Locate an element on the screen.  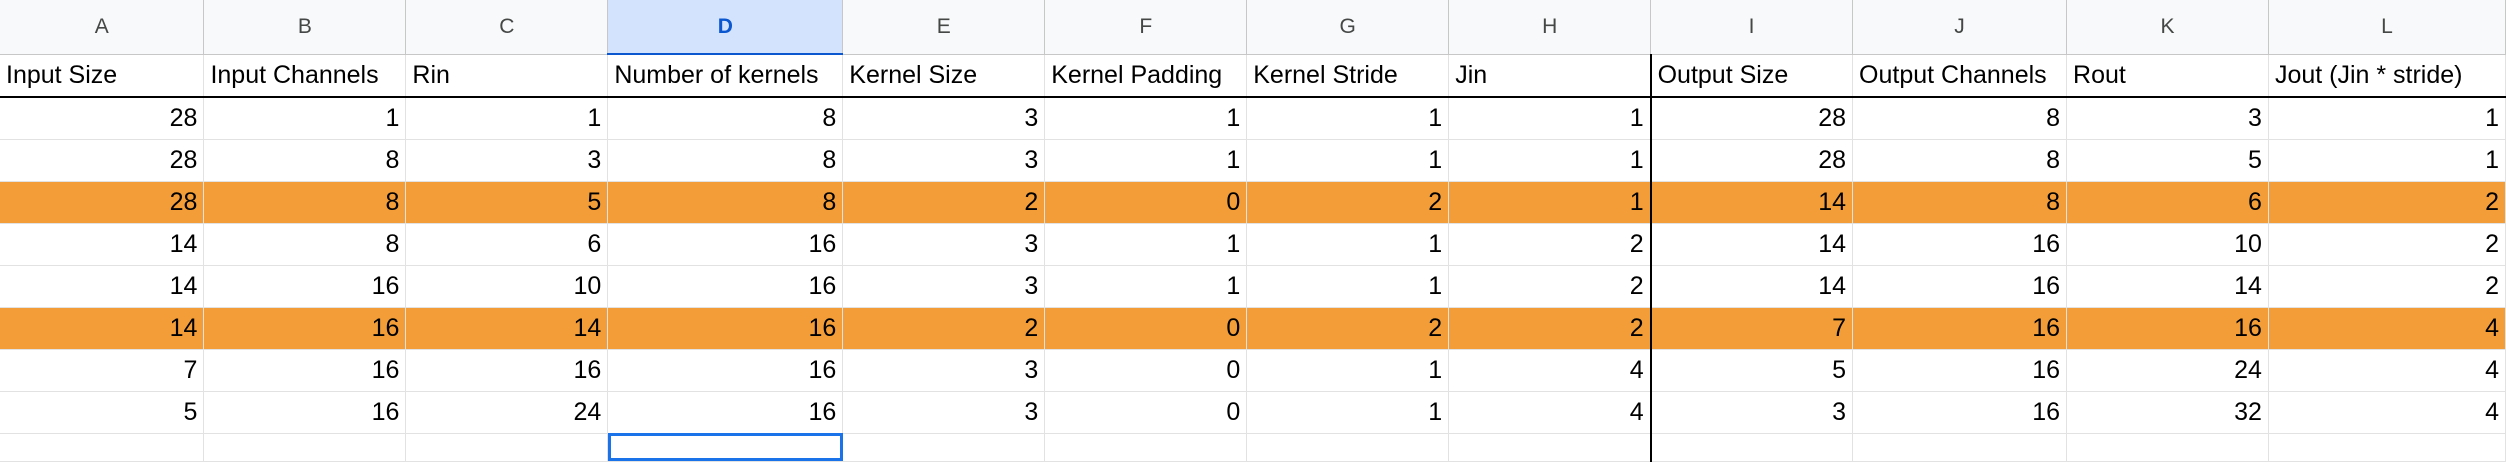
column-header-f: F is located at coordinates (1146, 27).